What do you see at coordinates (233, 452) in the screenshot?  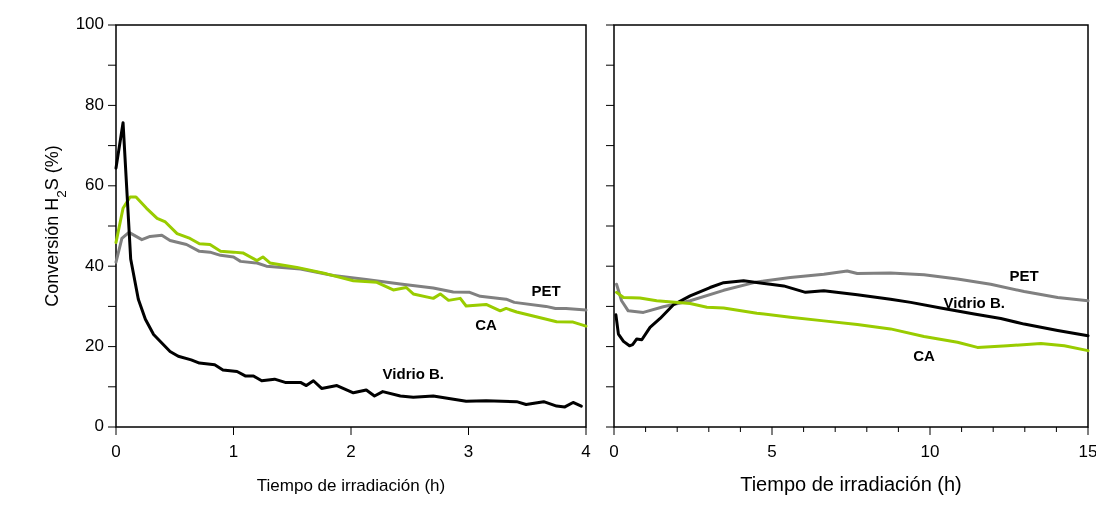 I see `x-tick-label: 1` at bounding box center [233, 452].